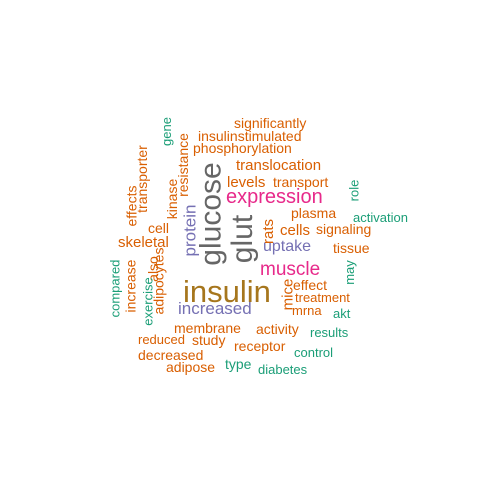 This screenshot has height=480, width=480. I want to click on word-exercise: exercise, so click(148, 301).